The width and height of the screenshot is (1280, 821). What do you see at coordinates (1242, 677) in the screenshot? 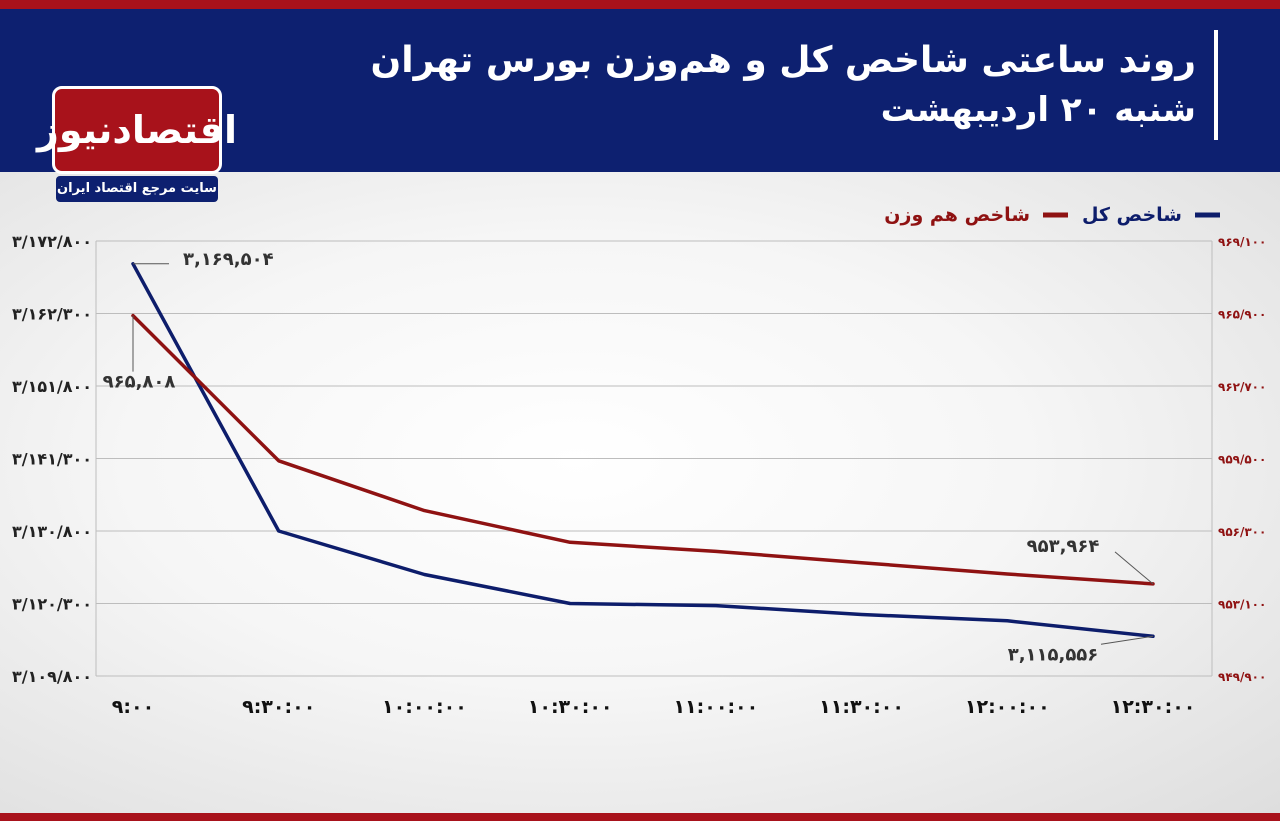
I see `y-right-tick-label: ۹۴۹/۹۰۰` at bounding box center [1242, 677].